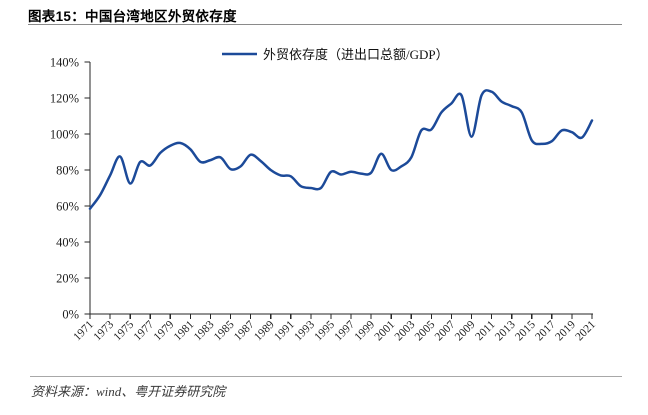 The height and width of the screenshot is (415, 648). Describe the element at coordinates (344, 330) in the screenshot. I see `x-tick-label: 1997` at that location.